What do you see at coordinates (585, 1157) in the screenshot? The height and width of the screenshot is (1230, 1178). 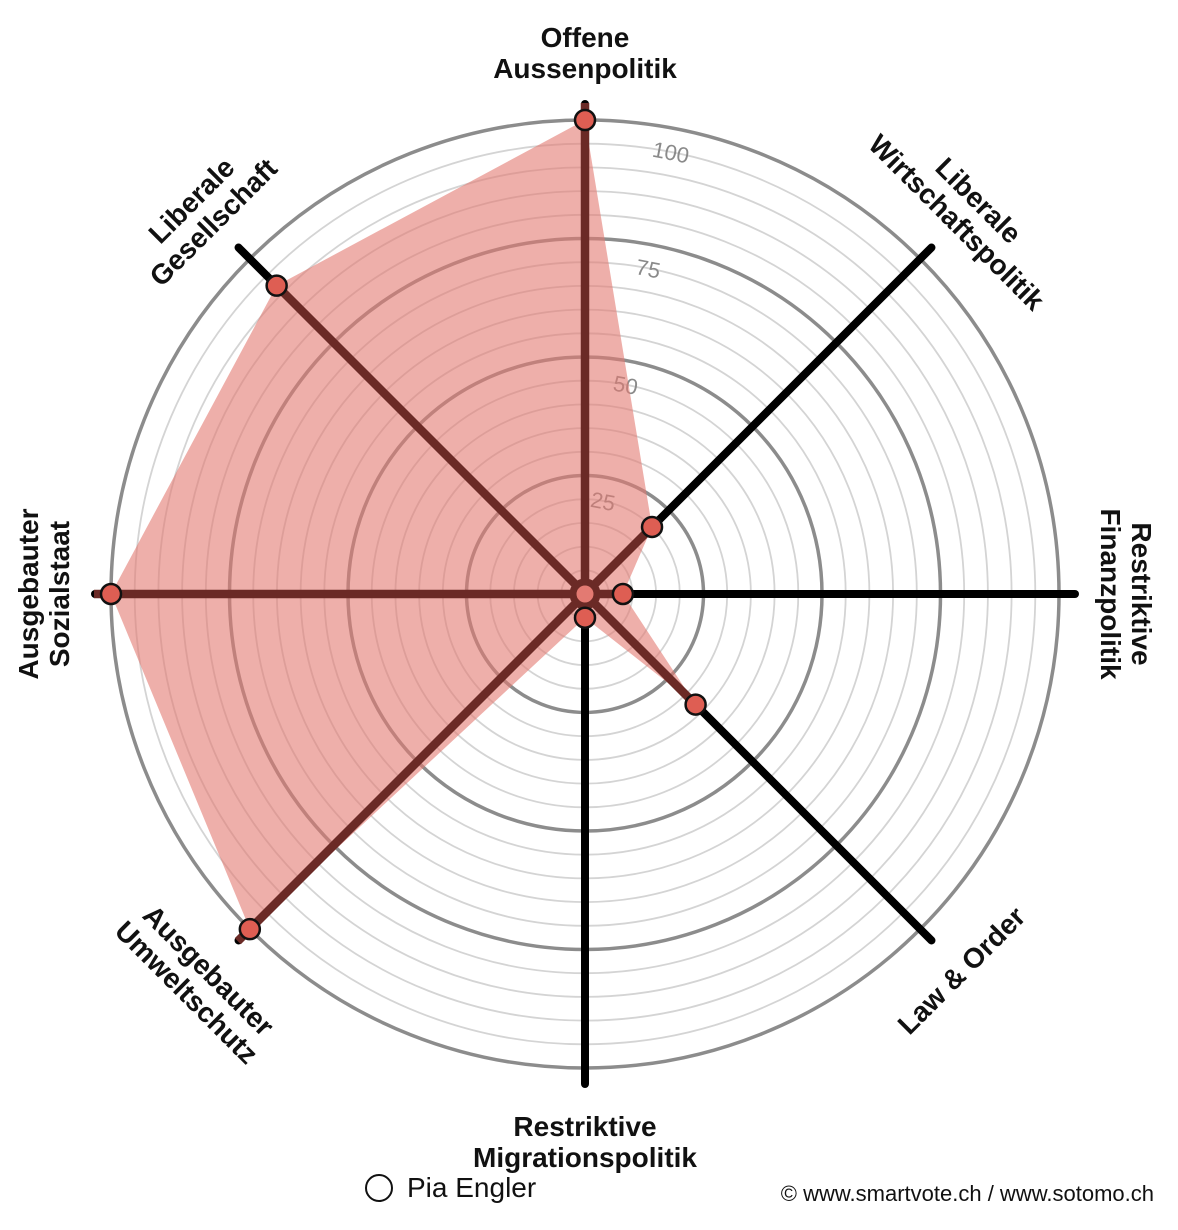 I see `axis-label-line: Migrationspolitik` at bounding box center [585, 1157].